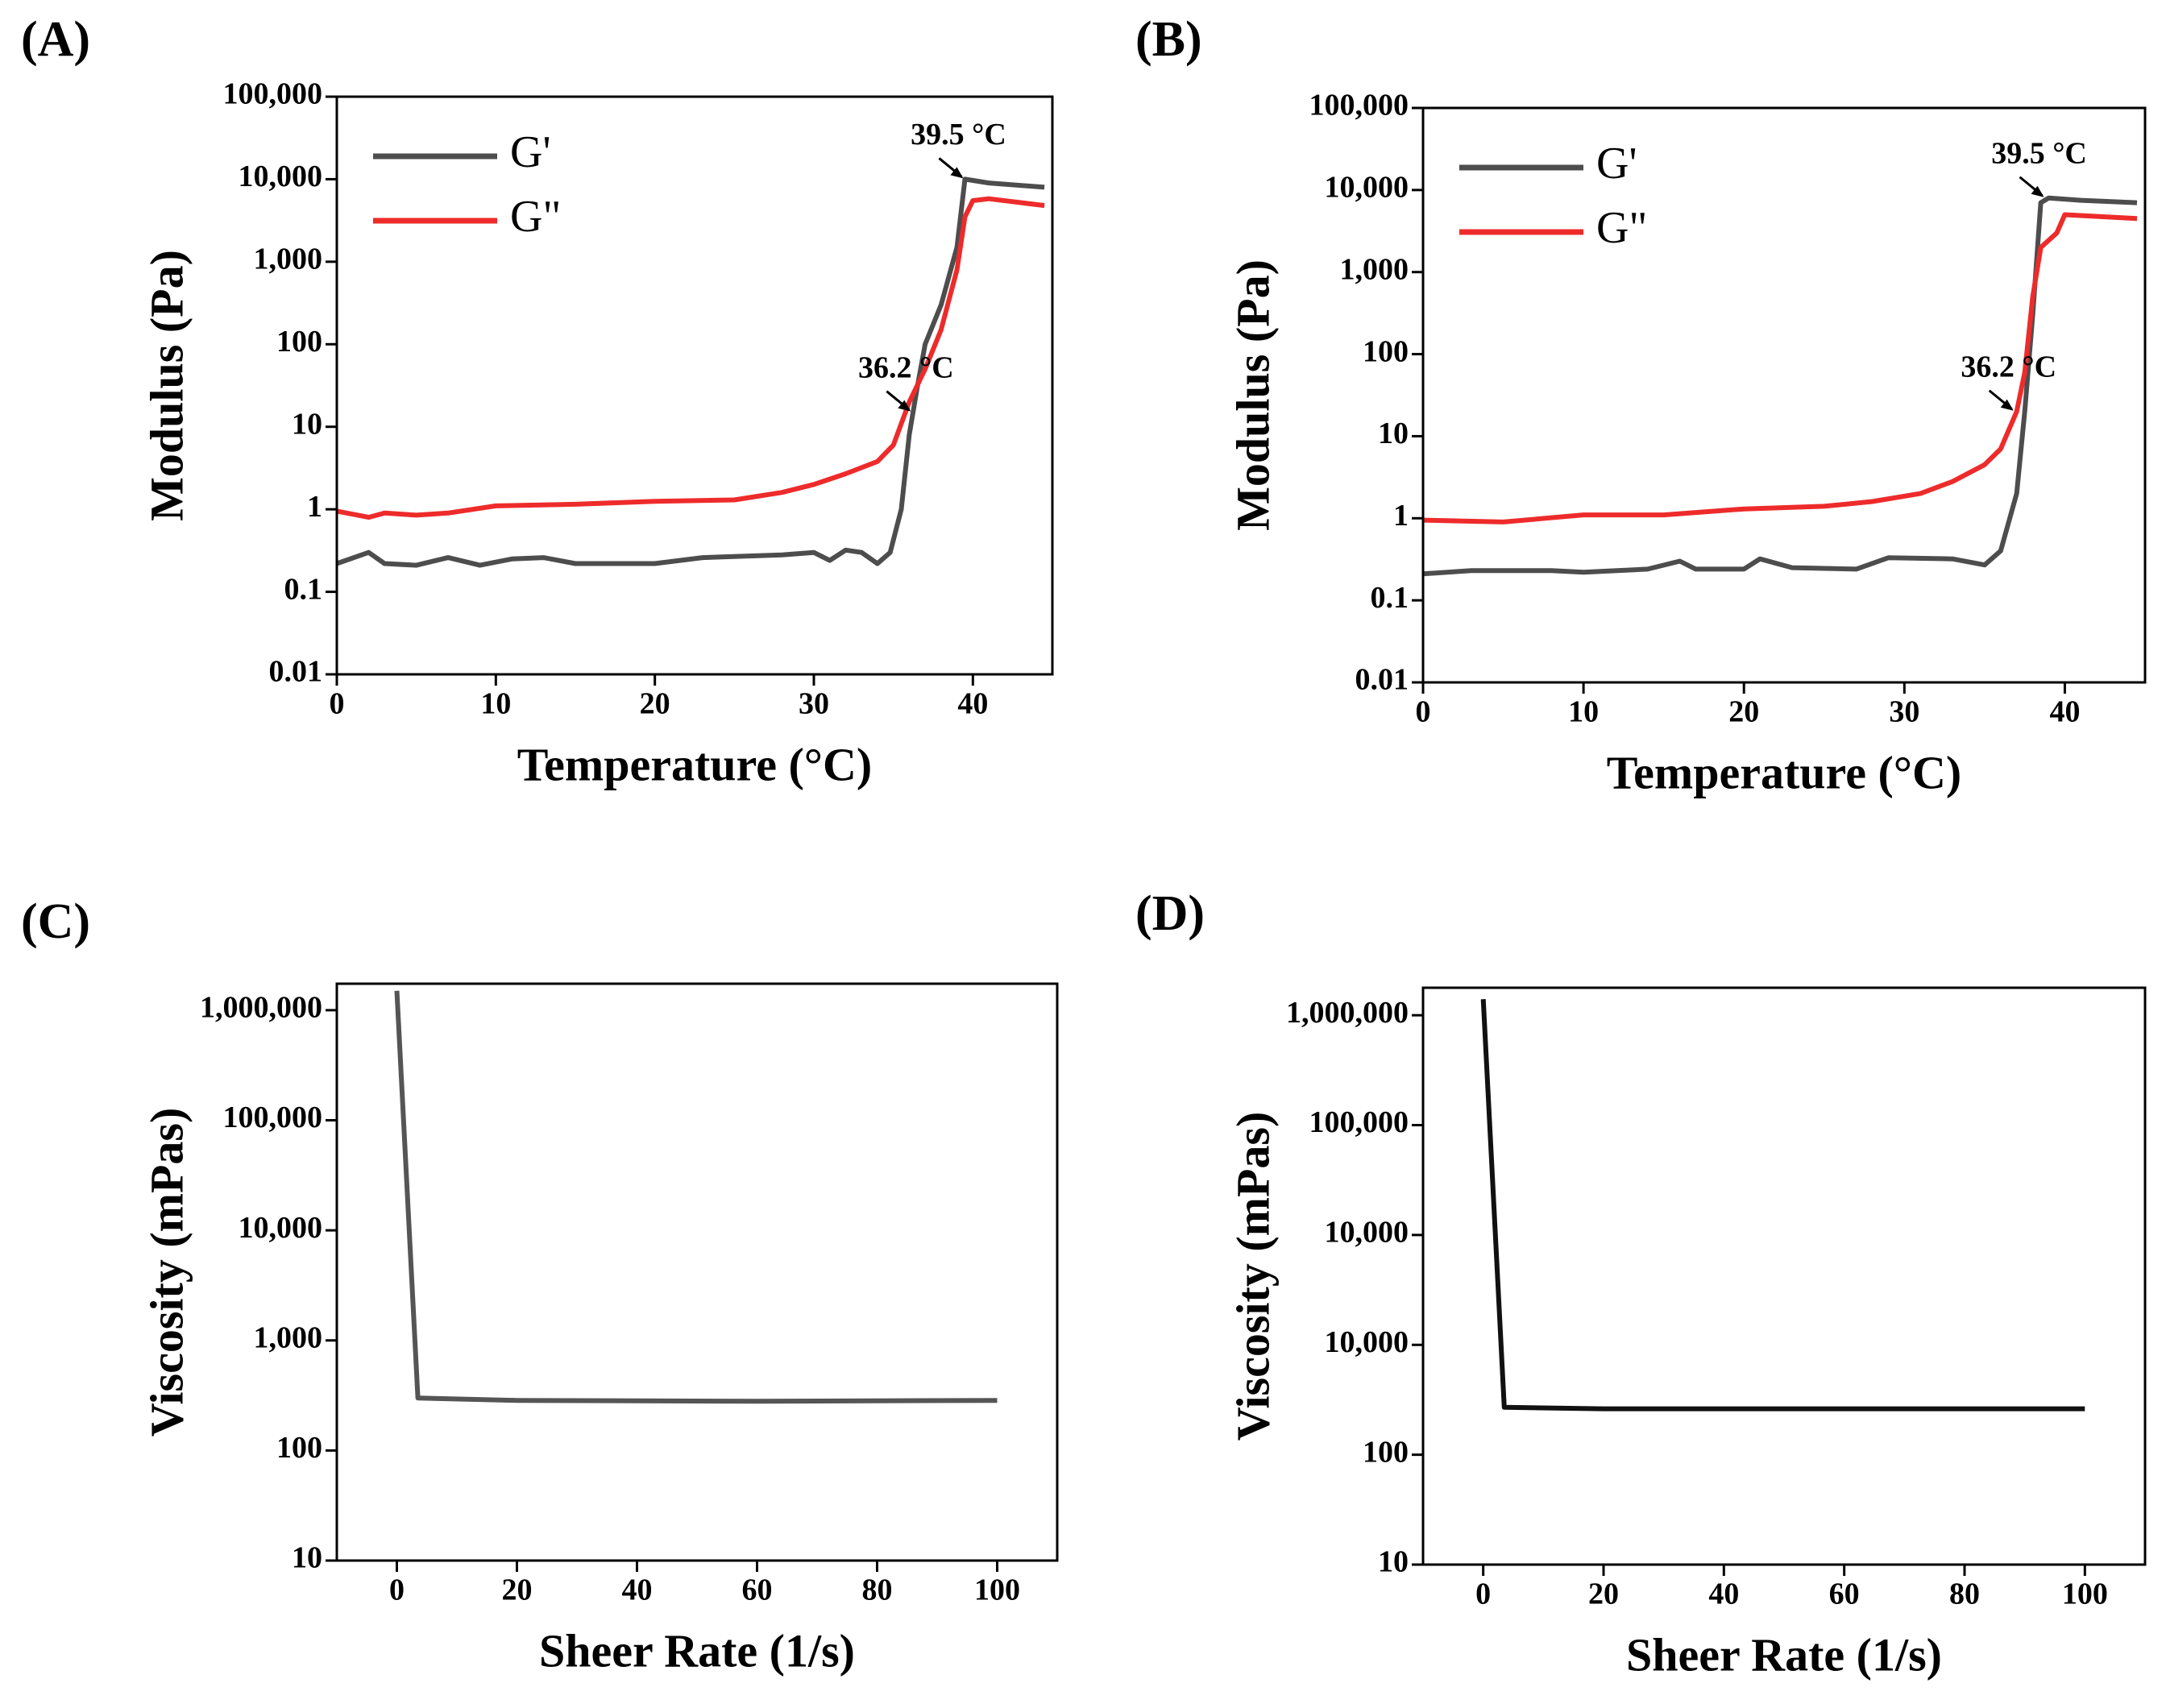 This screenshot has width=2166, height=1708. I want to click on panel-label: (C), so click(55, 922).